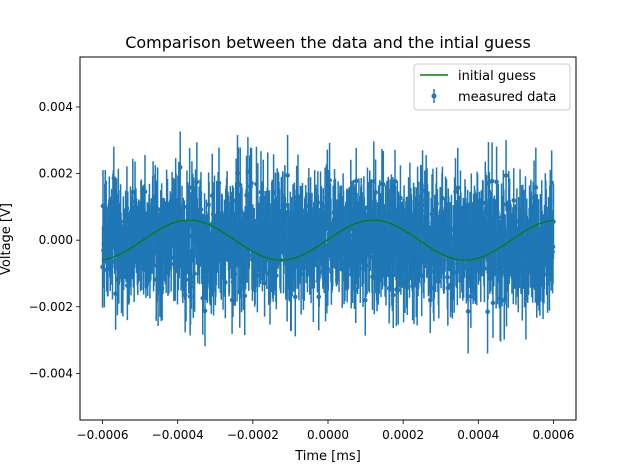  Describe the element at coordinates (328, 435) in the screenshot. I see `x-tick-label: 0.0000` at that location.